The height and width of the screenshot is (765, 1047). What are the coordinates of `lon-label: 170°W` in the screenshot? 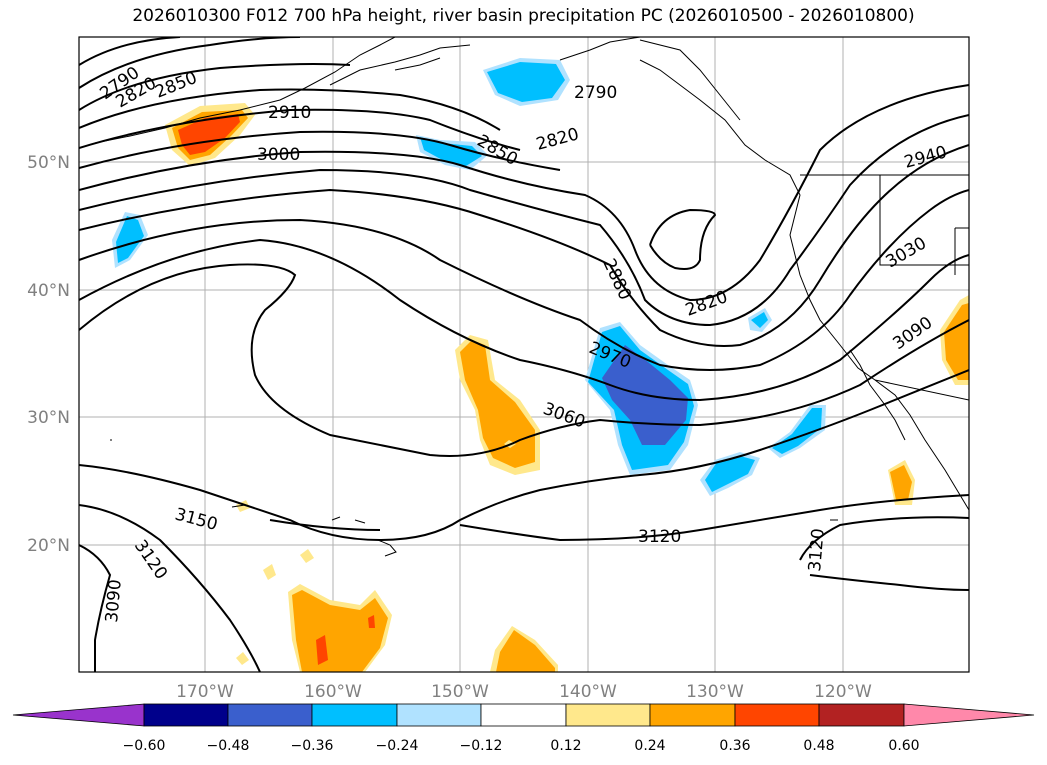 It's located at (205, 692).